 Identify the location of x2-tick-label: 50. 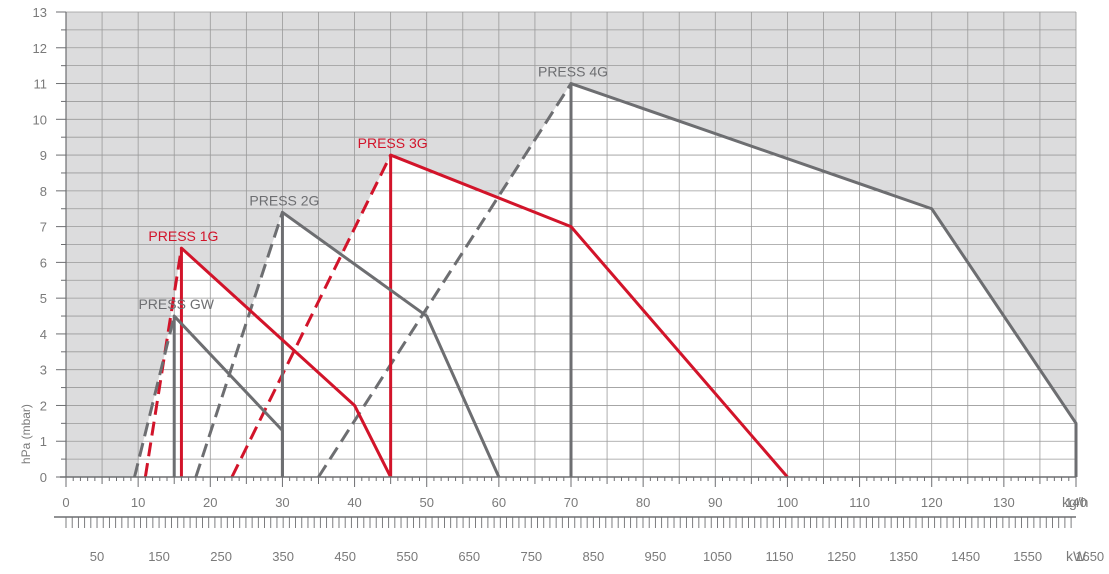
(97, 556).